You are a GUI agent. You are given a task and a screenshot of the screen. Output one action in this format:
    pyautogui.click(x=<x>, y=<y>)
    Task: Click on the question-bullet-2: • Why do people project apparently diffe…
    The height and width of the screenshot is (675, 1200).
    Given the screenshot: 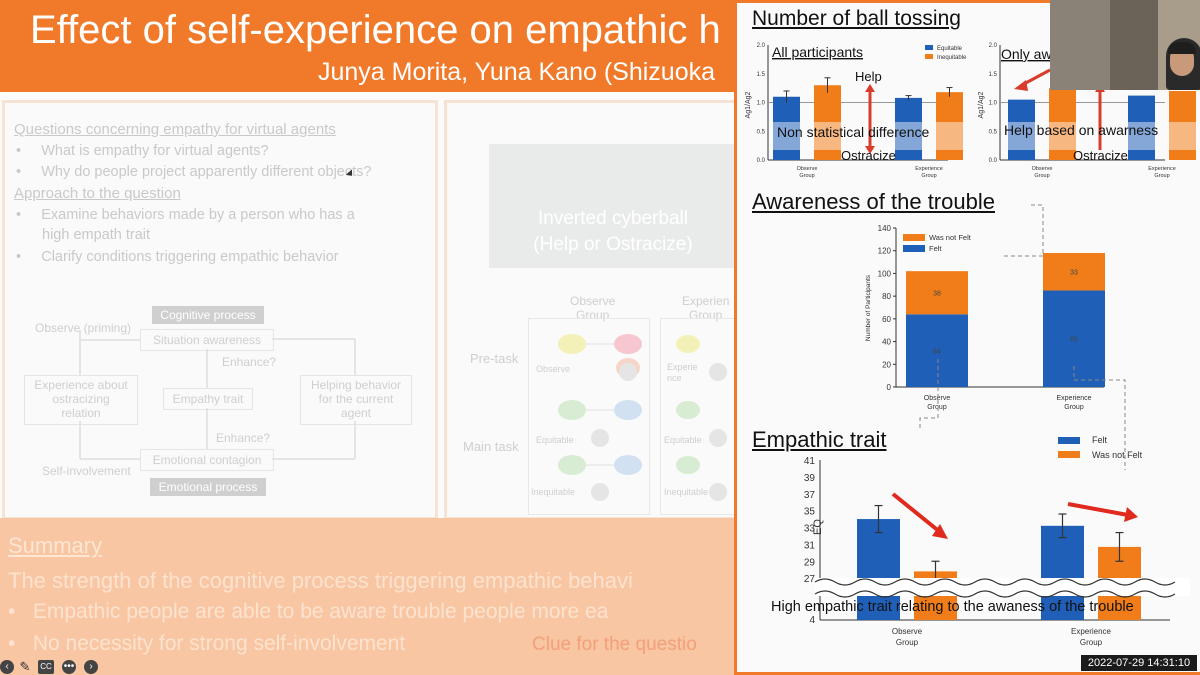 What is the action you would take?
    pyautogui.click(x=194, y=172)
    